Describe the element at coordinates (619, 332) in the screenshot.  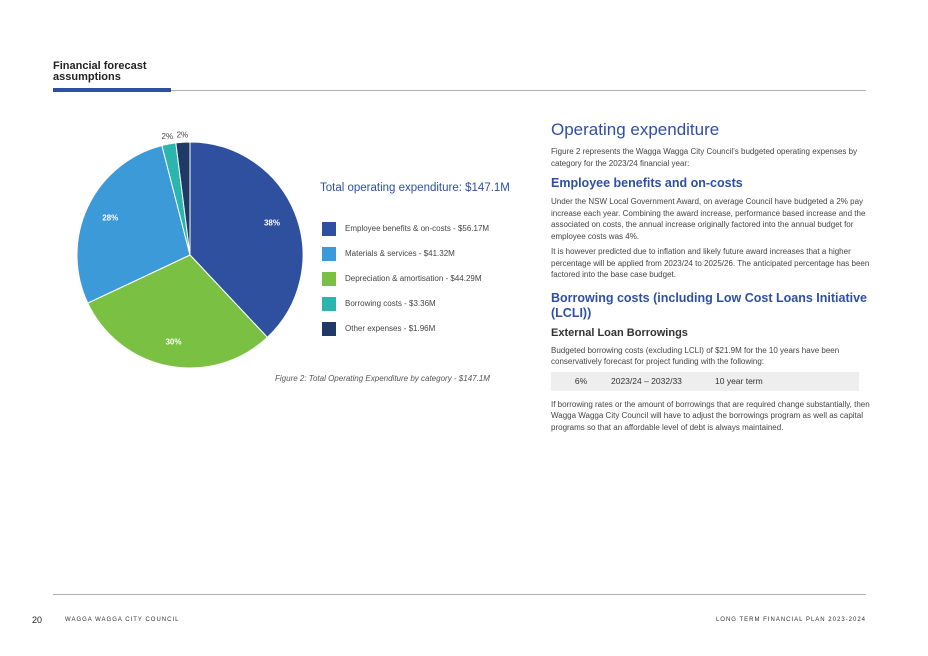
I see `external-loan-heading: External Loan Borrowings` at that location.